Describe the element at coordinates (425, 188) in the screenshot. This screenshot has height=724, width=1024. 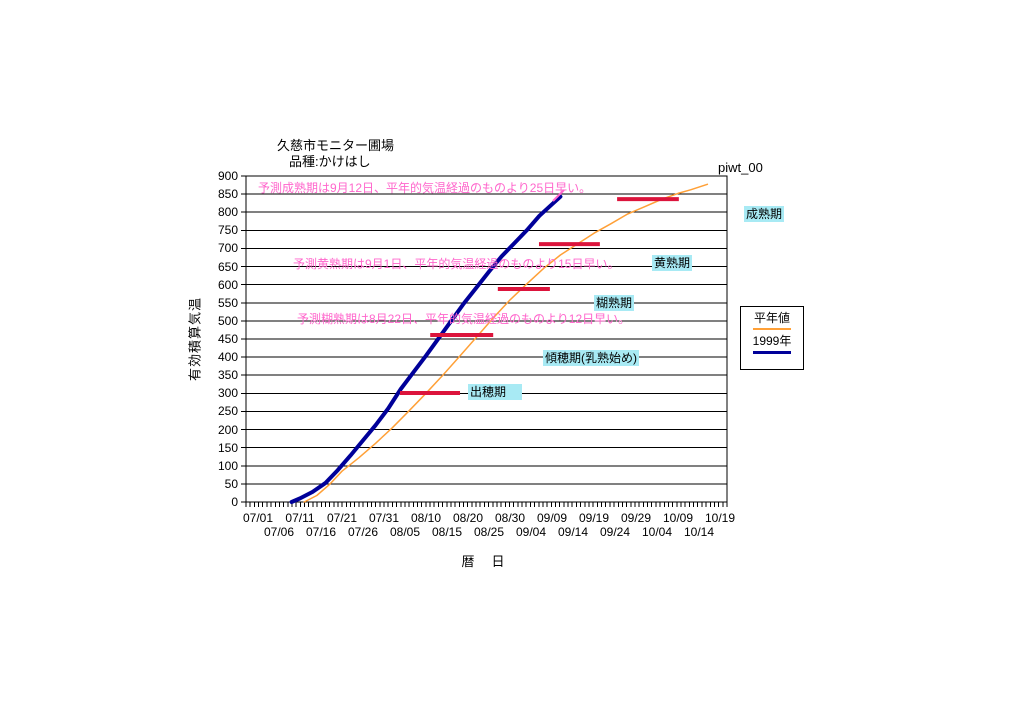
I see `prediction-annotation: 予測成熟期は9月12日、平年的気温経過のものより25日早い。` at that location.